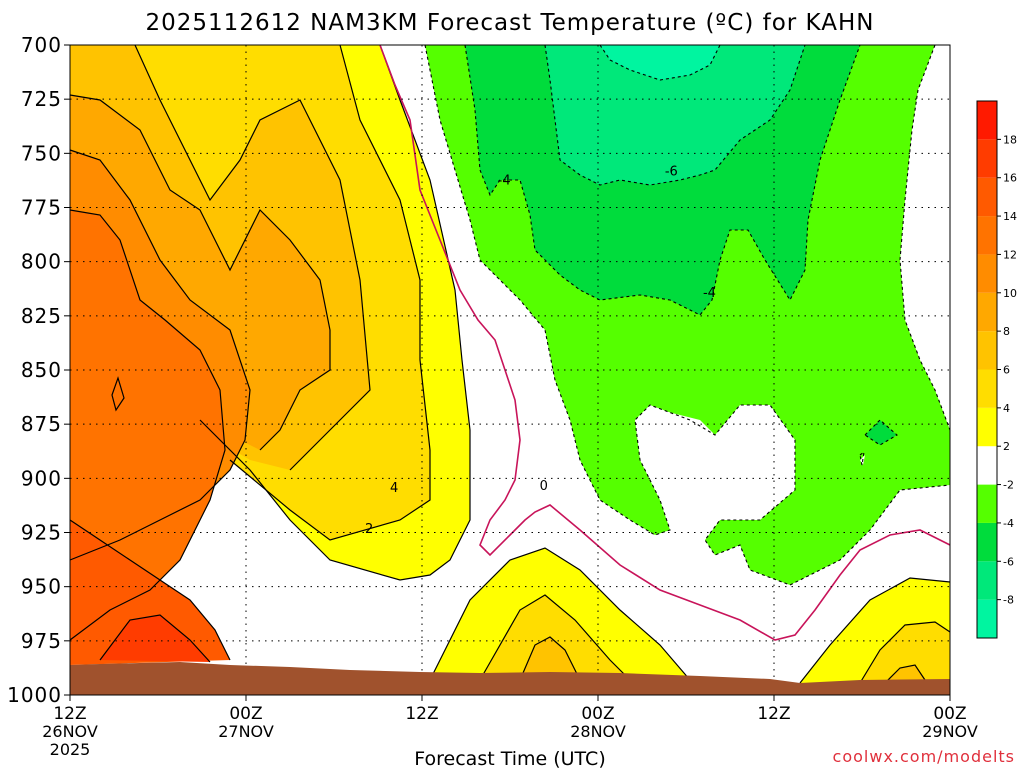  What do you see at coordinates (41, 153) in the screenshot?
I see `y-tick-label: 750` at bounding box center [41, 153].